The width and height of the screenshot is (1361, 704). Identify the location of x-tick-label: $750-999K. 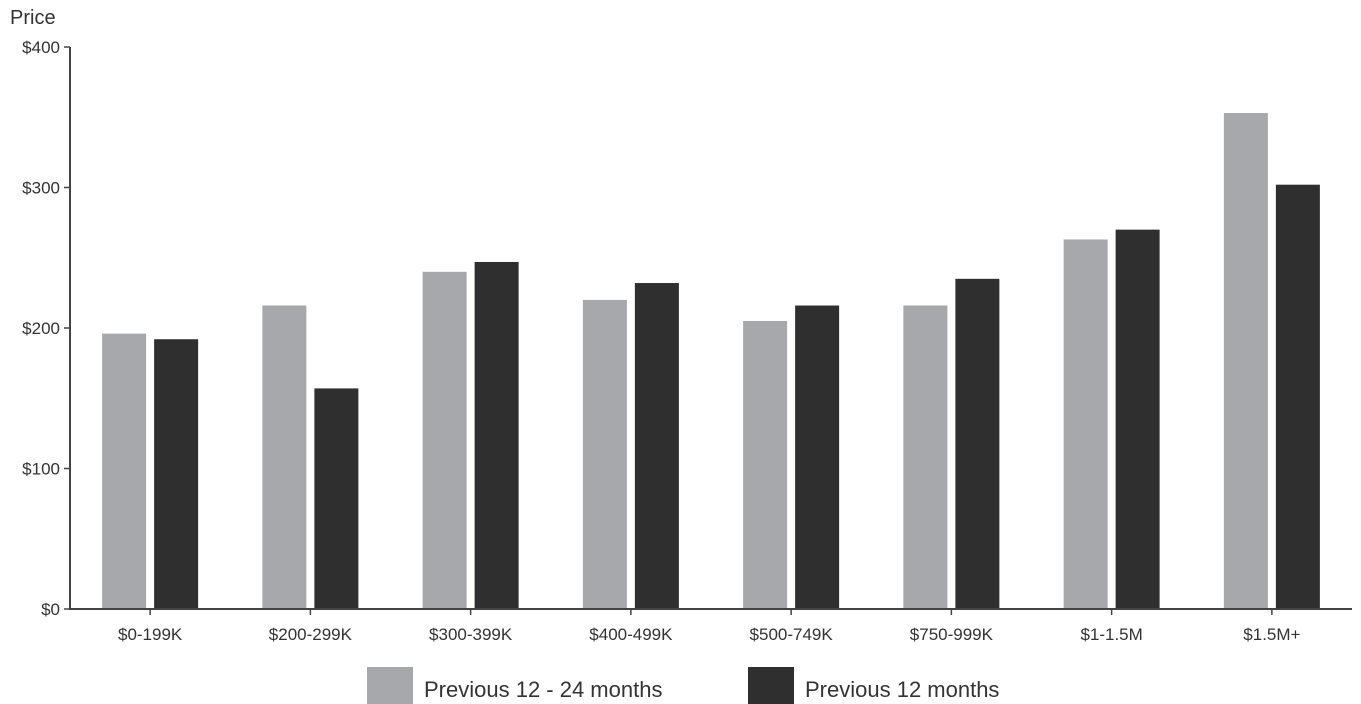
(952, 634).